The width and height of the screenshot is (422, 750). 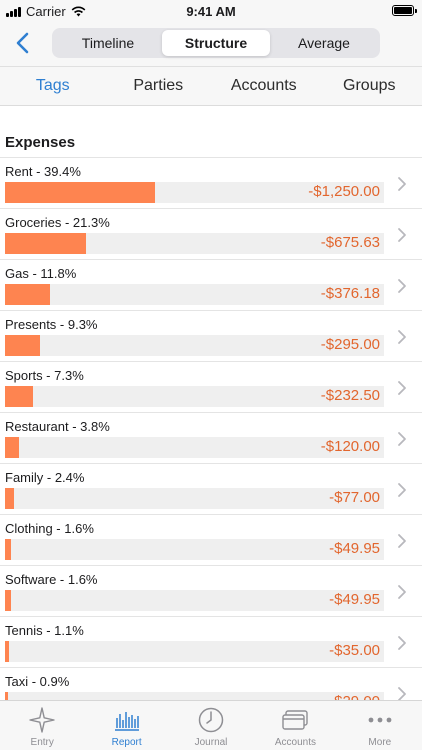 I want to click on expense-row: Presents - 9.3% -$295.00, so click(x=211, y=335).